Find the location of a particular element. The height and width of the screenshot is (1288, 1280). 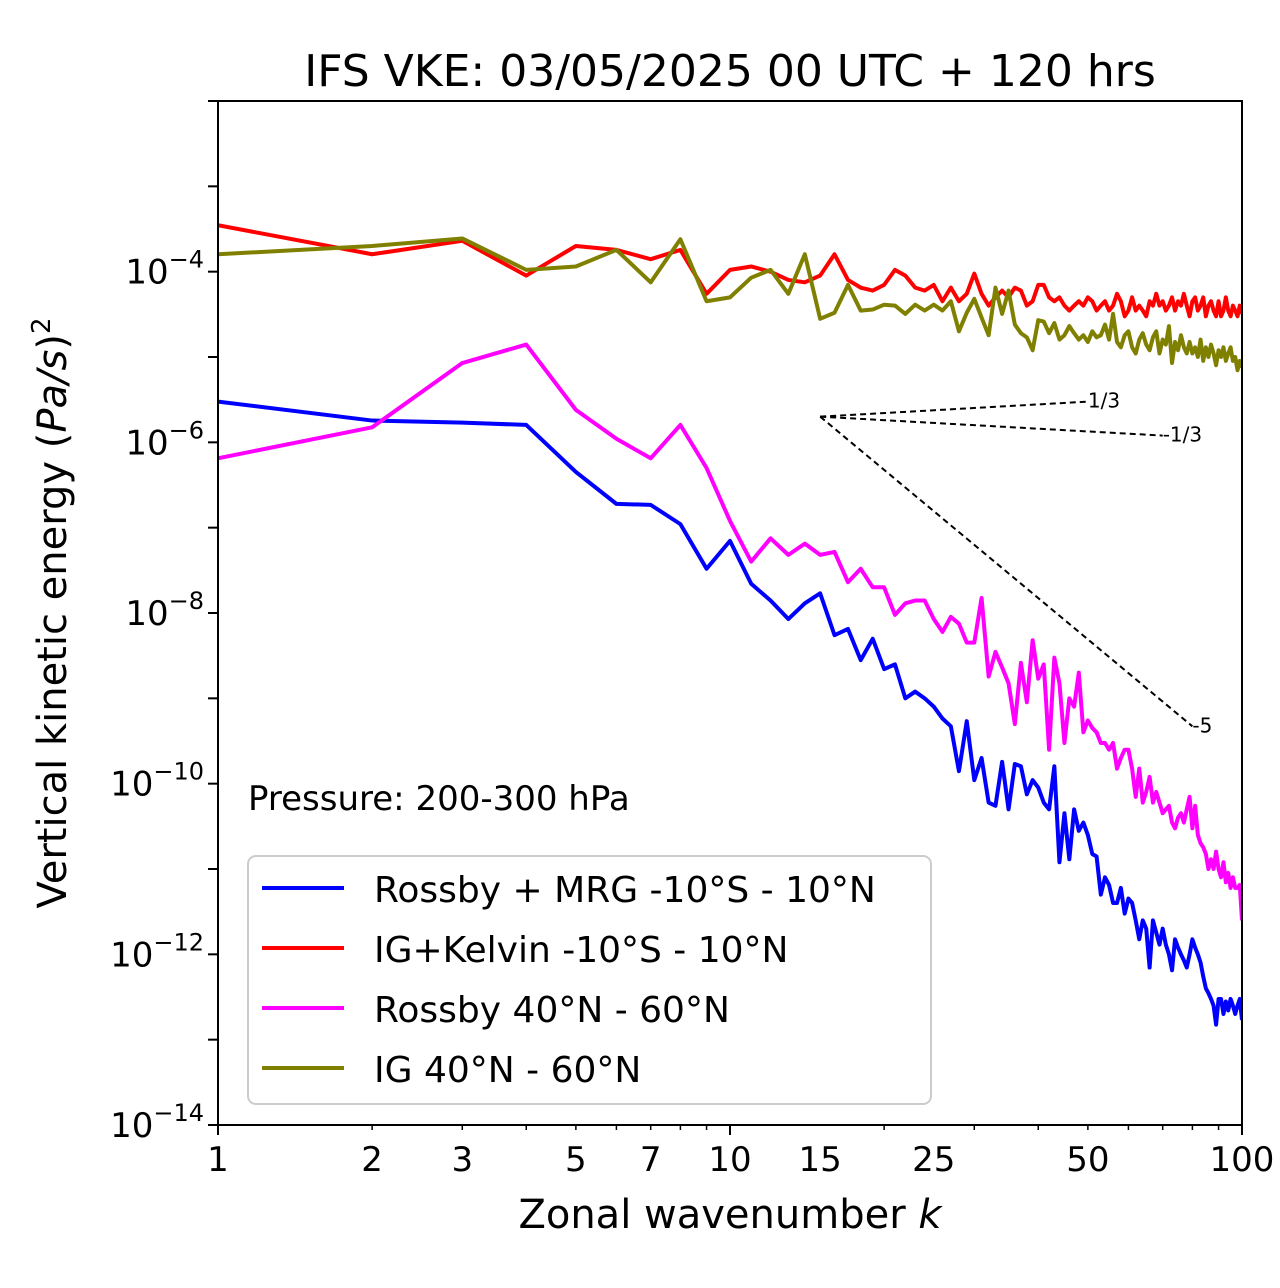

y-axis-label: Vertical kinetic energy (Pa/s)2 is located at coordinates (51, 613).